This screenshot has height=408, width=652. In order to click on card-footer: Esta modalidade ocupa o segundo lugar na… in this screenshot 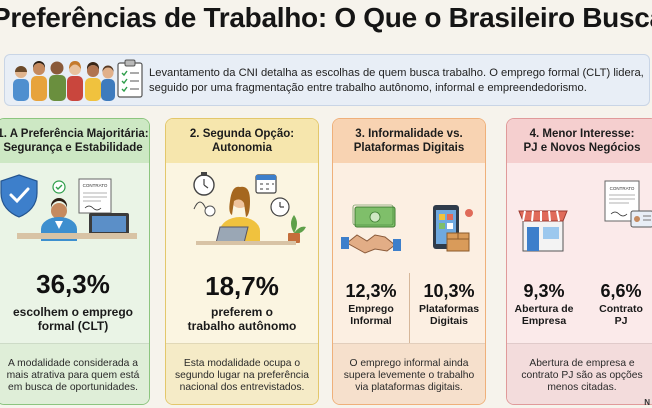, I will do `click(242, 373)`.